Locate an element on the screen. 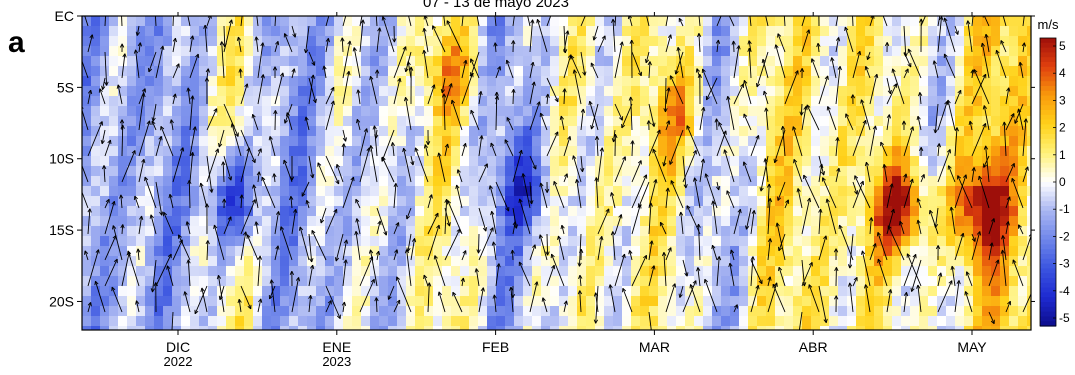  y-tick-label: 15S is located at coordinates (61, 230).